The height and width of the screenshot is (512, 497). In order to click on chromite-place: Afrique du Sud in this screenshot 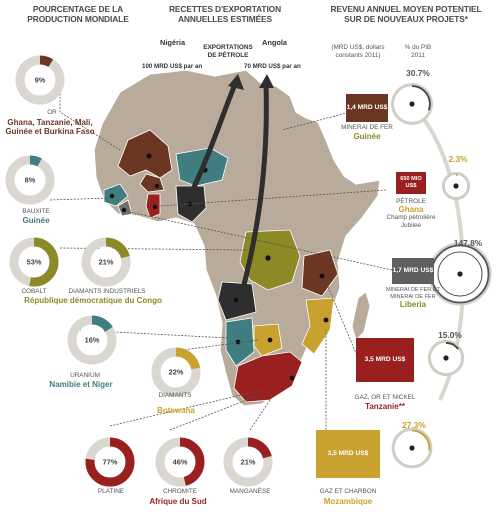, I will do `click(178, 501)`.